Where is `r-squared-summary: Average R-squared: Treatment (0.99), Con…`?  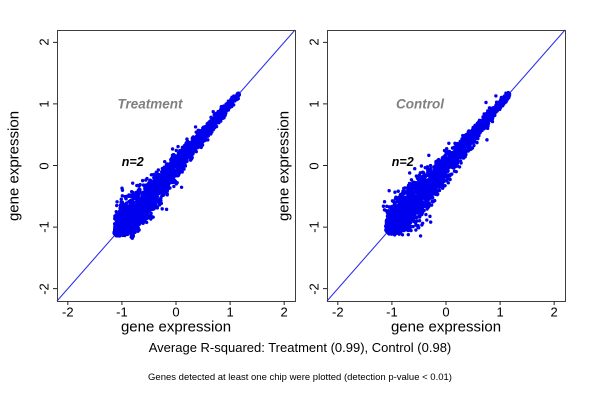
r-squared-summary: Average R-squared: Treatment (0.99), Con… is located at coordinates (300, 347).